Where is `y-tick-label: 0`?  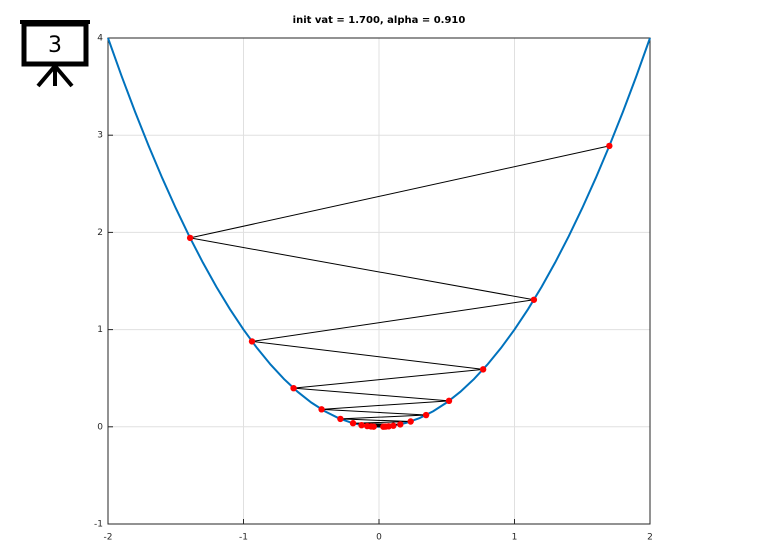 y-tick-label: 0 is located at coordinates (100, 427).